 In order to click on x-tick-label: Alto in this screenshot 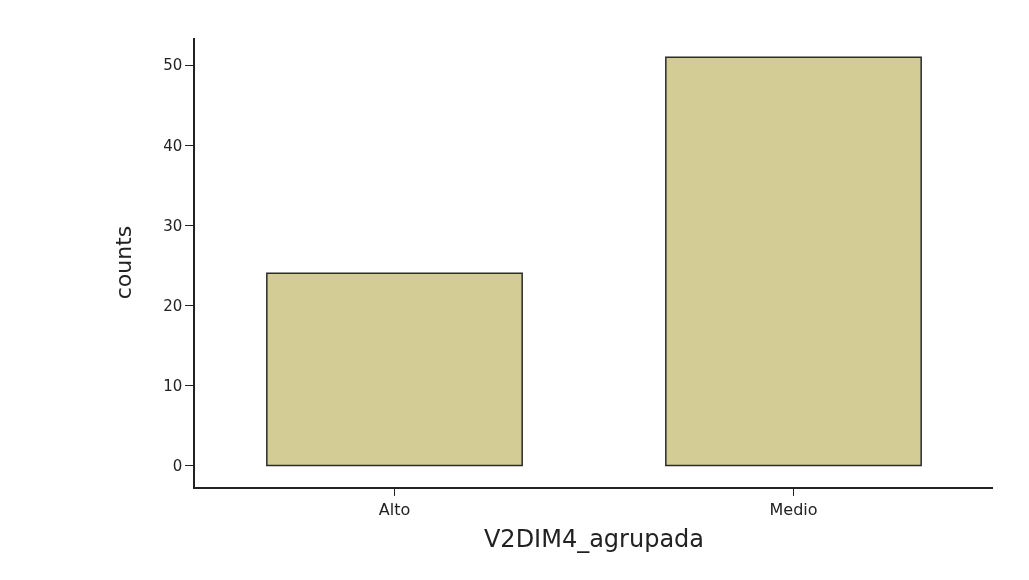, I will do `click(394, 509)`.